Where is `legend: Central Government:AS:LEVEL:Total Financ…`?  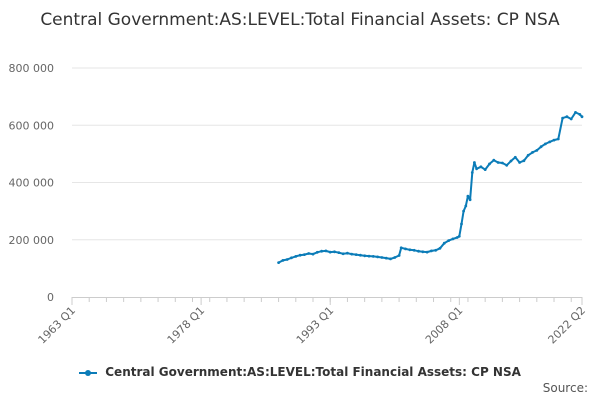
legend: Central Government:AS:LEVEL:Total Financ… is located at coordinates (300, 372).